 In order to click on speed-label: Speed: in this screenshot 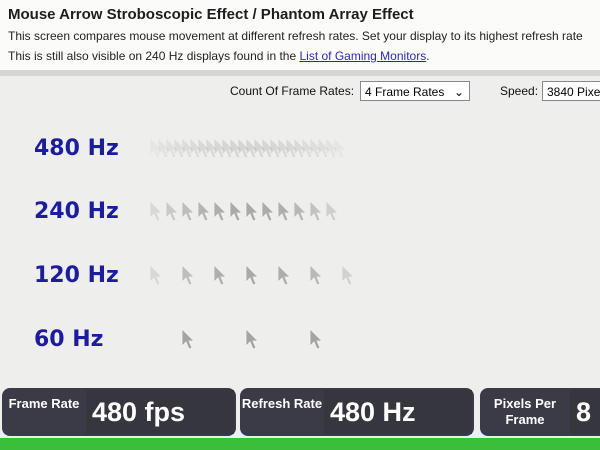, I will do `click(519, 91)`.